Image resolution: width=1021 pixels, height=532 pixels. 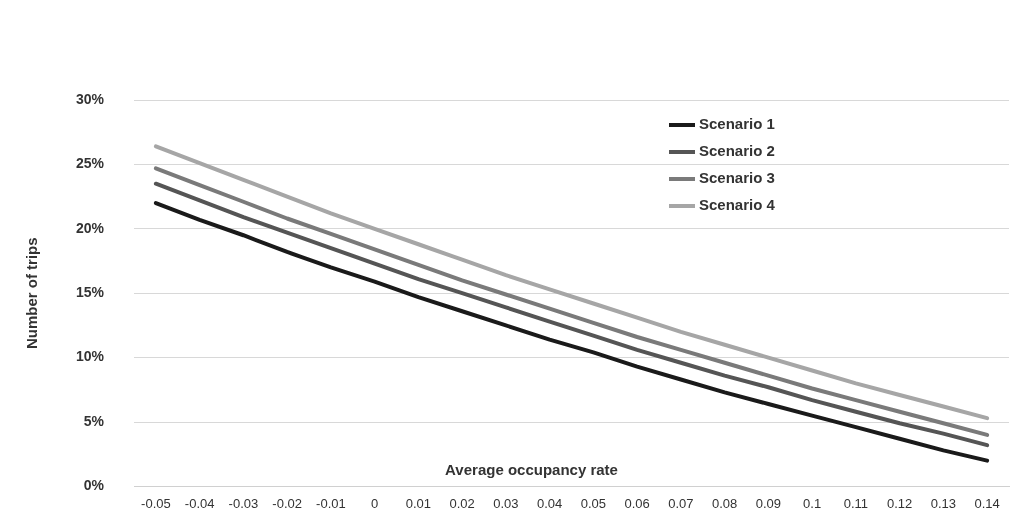 I want to click on x-tick-label: 0.01, so click(x=418, y=503).